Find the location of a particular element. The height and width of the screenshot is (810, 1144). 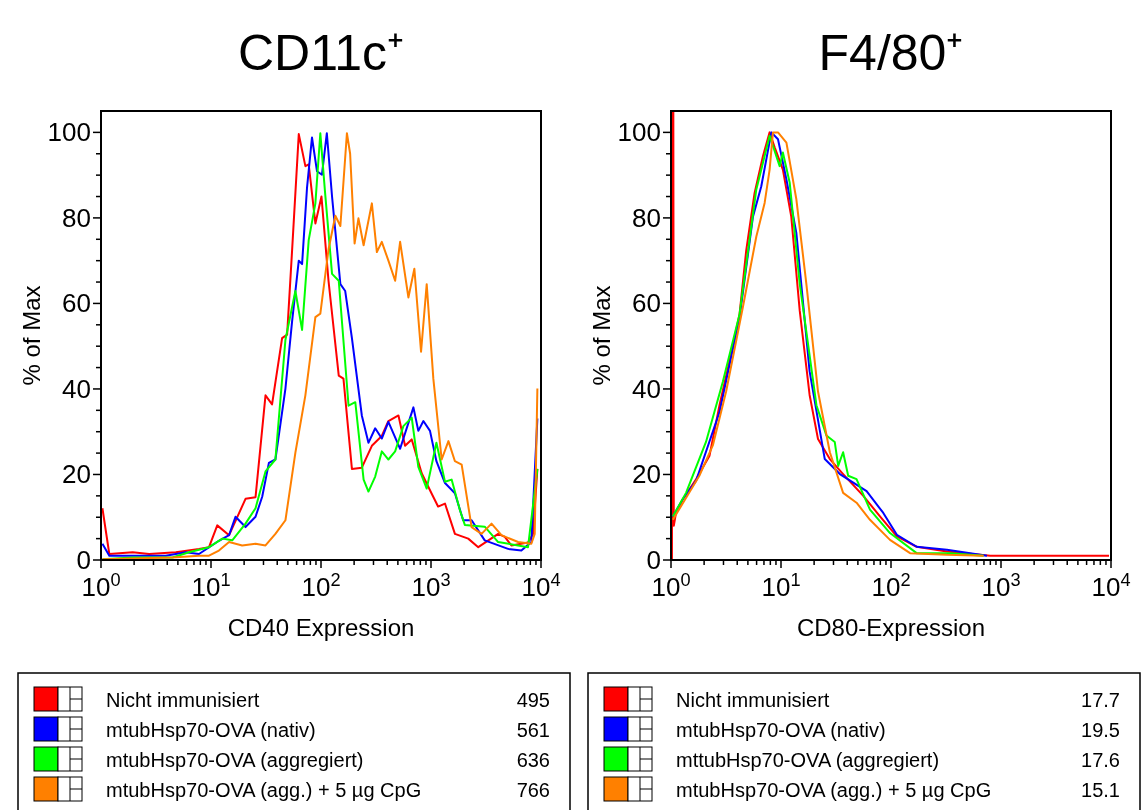

chart-title: F4/80⁺ is located at coordinates (891, 53).